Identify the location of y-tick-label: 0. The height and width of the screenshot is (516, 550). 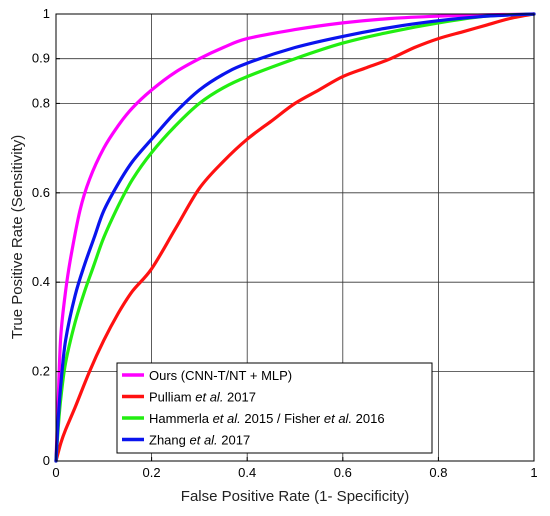
(46, 460).